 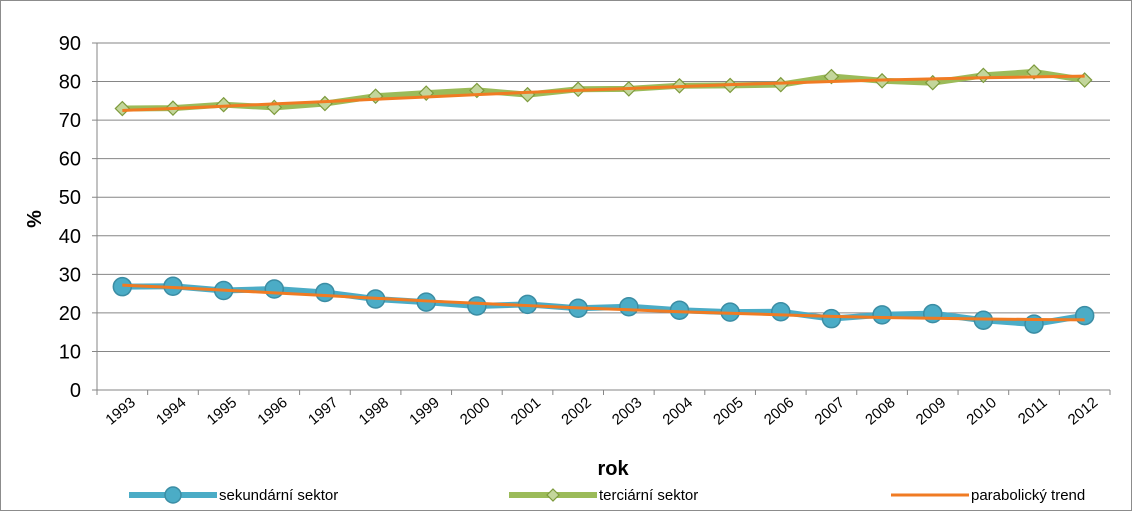 What do you see at coordinates (728, 411) in the screenshot?
I see `x-tick-label: 2005` at bounding box center [728, 411].